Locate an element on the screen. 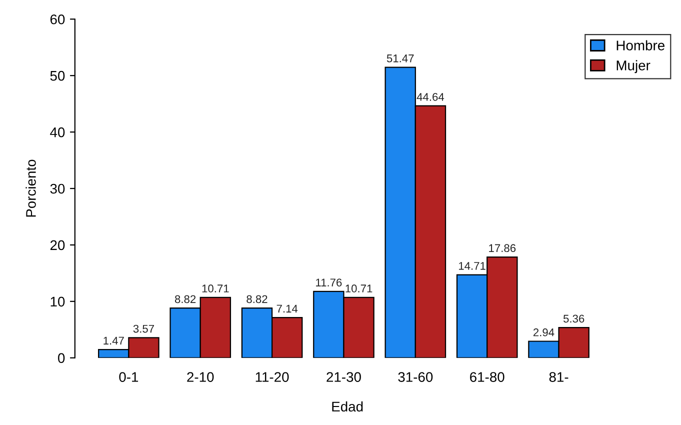 This screenshot has width=681, height=425. y-tick-label: 50 is located at coordinates (57, 75).